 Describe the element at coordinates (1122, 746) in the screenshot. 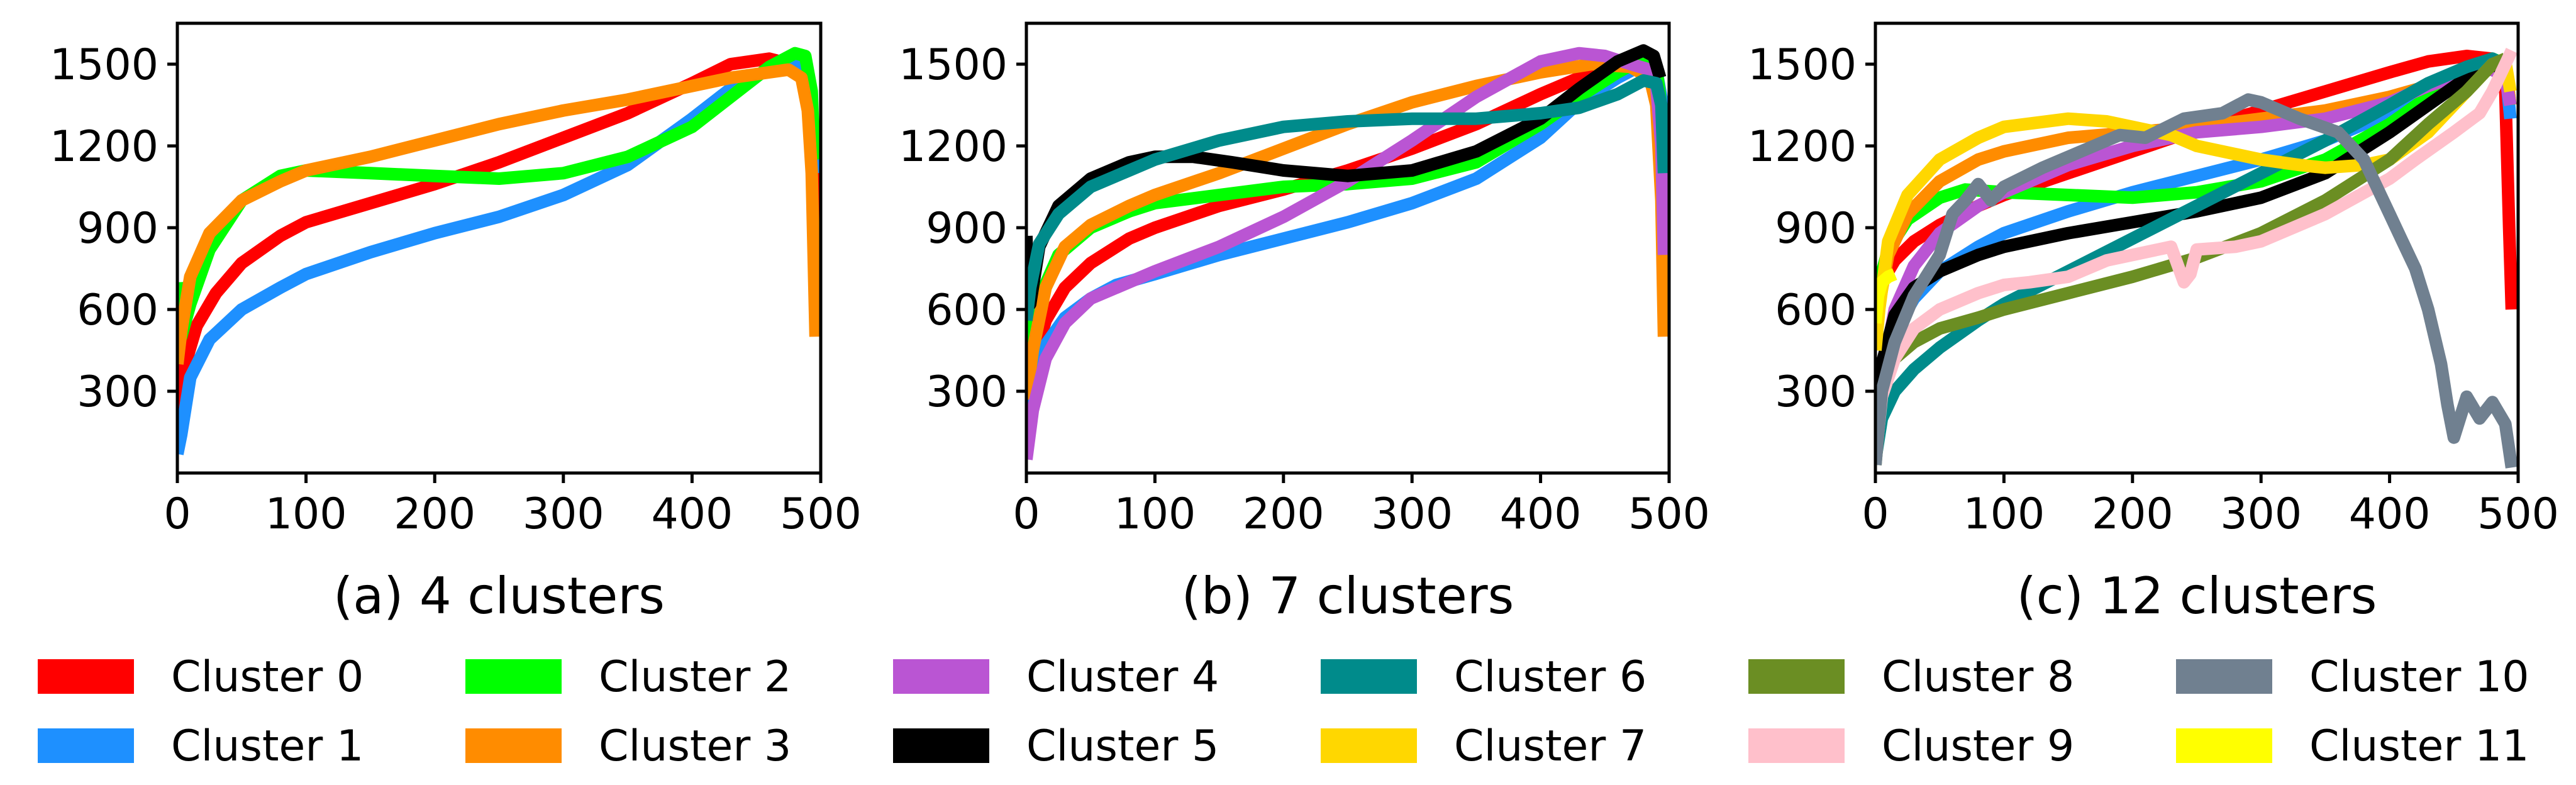

I see `legend-label: Cluster 5` at that location.